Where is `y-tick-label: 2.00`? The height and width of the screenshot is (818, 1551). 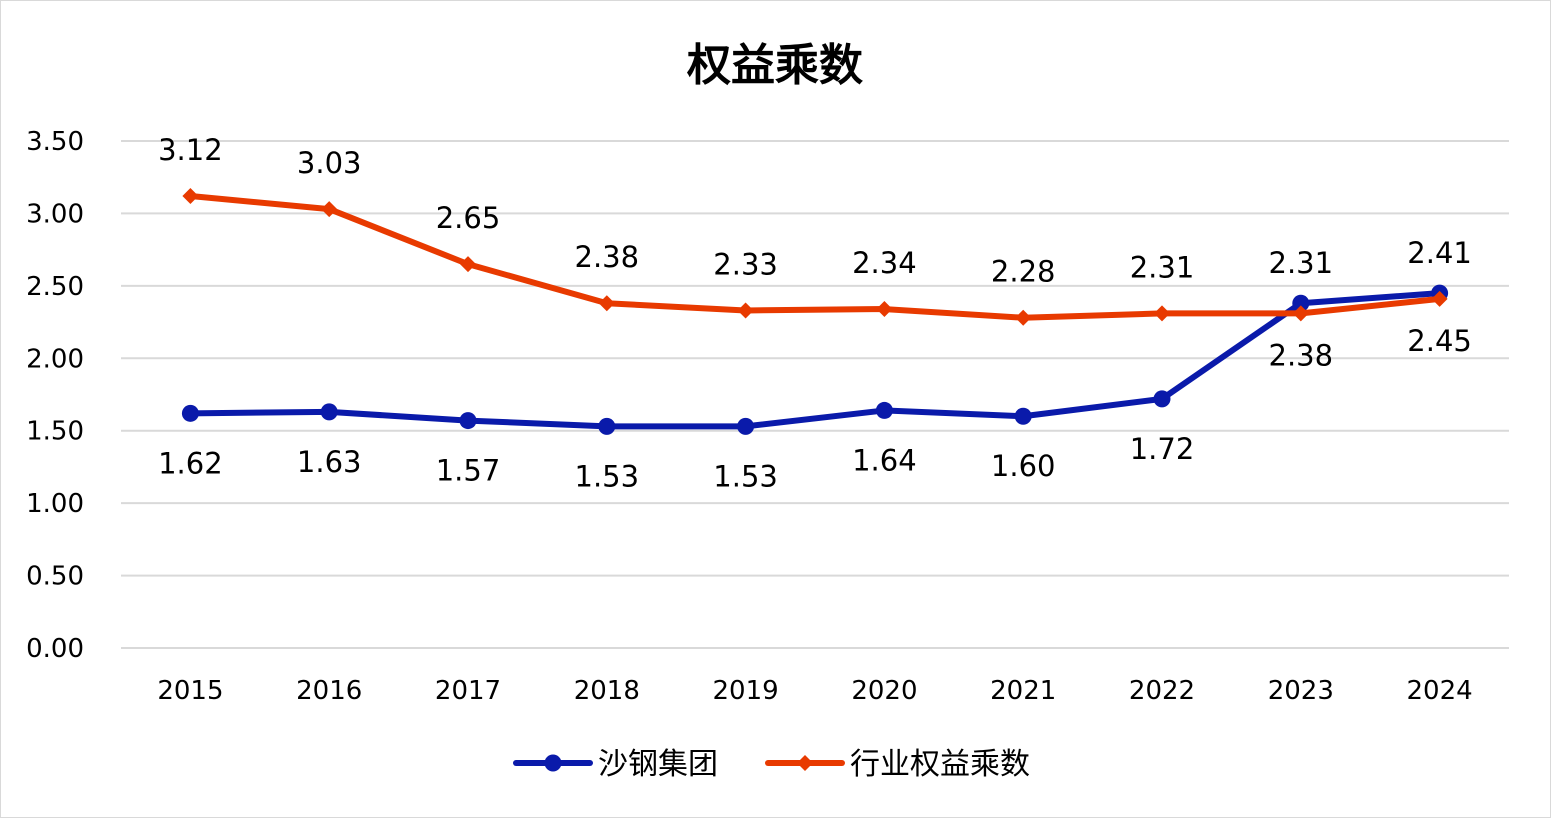
y-tick-label: 2.00 is located at coordinates (55, 359).